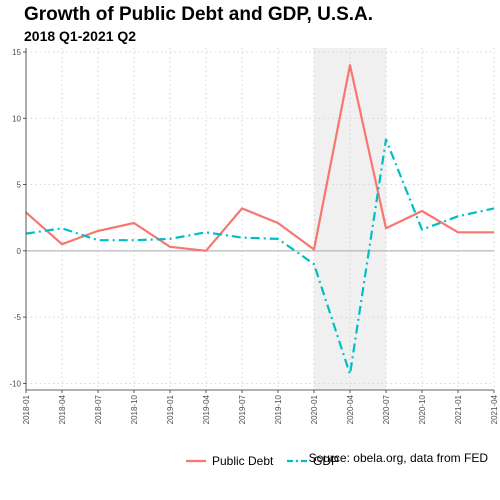  Describe the element at coordinates (19, 185) in the screenshot. I see `y-tick-label: 5` at that location.